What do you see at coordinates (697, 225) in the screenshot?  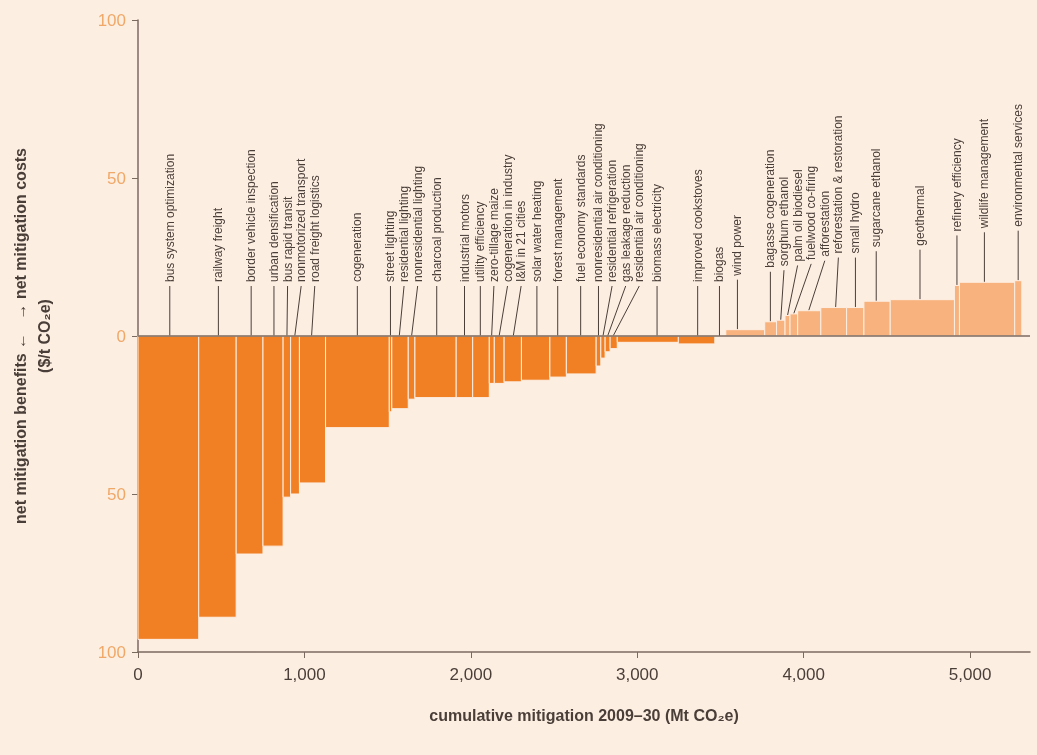 I see `annotation: improved cookstoves` at bounding box center [697, 225].